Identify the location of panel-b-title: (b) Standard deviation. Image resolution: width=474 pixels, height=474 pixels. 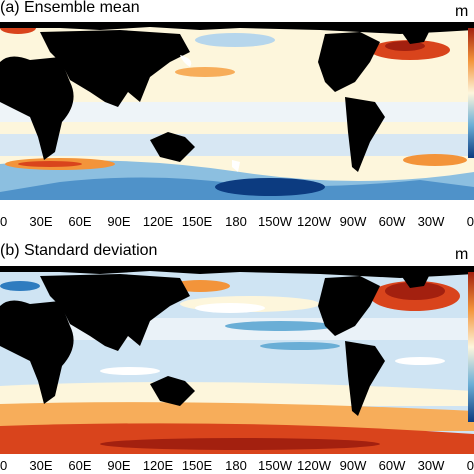
(79, 250).